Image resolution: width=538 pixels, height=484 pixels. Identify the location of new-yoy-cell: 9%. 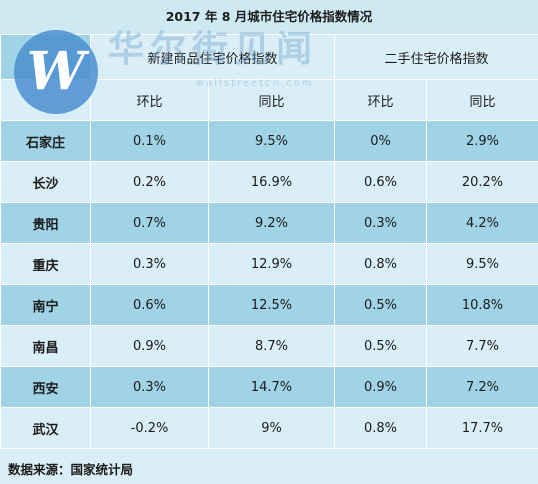
(271, 428).